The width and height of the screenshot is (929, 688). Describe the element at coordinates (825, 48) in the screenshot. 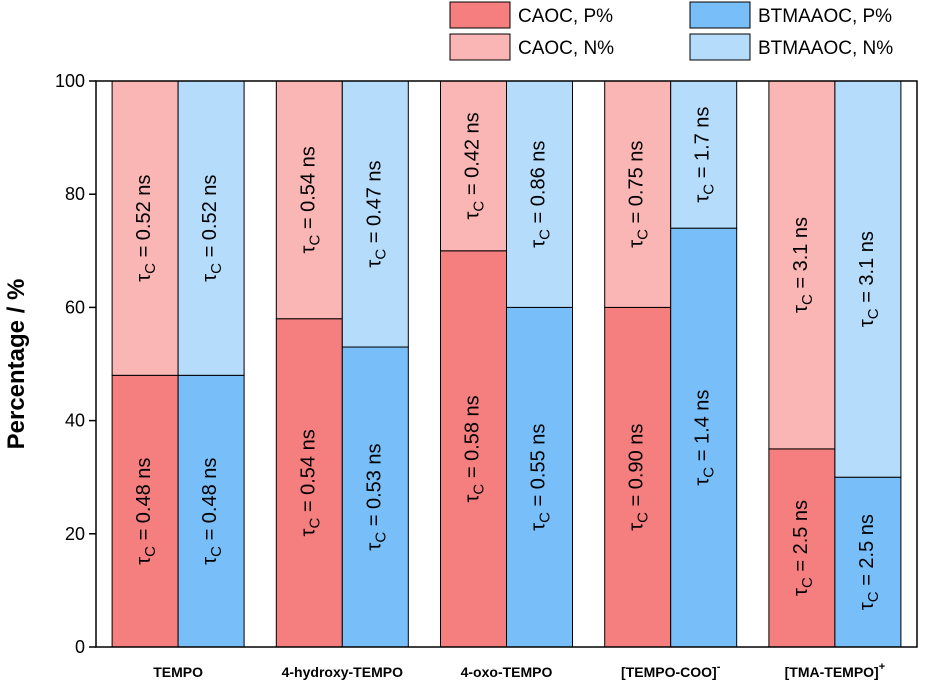

I see `legend-label: BTMAAOC, N%` at that location.